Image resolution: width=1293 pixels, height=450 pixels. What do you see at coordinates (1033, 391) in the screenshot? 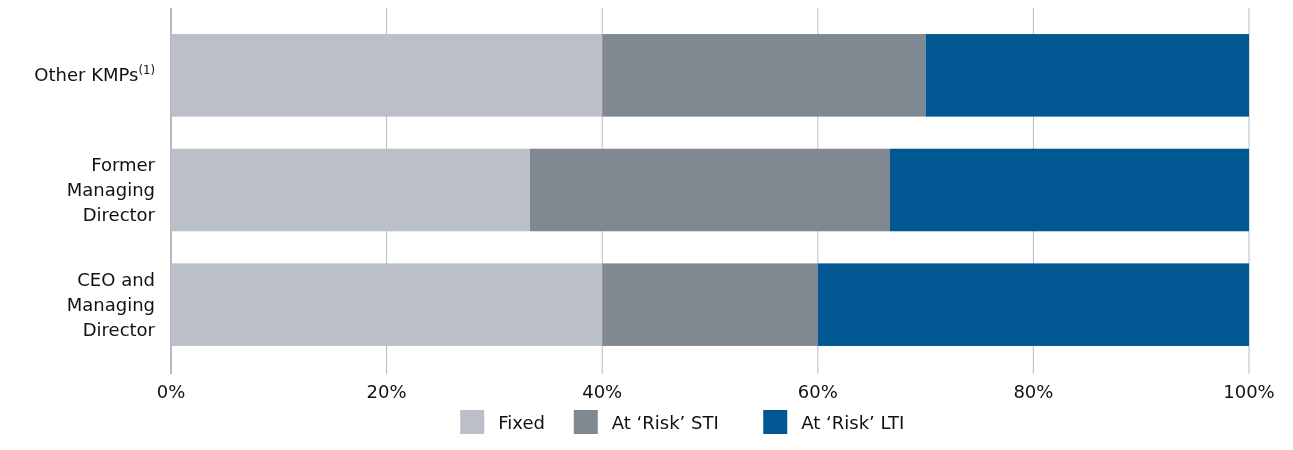
I see `x-tick-label: 80%` at bounding box center [1033, 391].